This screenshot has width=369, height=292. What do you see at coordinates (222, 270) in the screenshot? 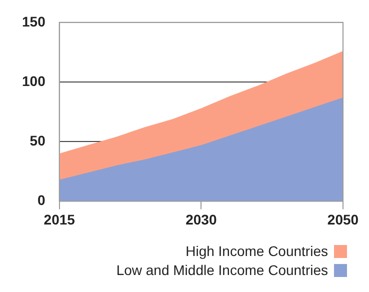
I see `legend-label: Low and Middle Income Countries` at bounding box center [222, 270].